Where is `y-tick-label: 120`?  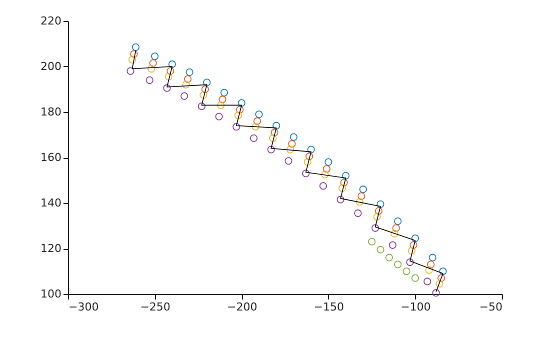
y-tick-label: 120 is located at coordinates (51, 248).